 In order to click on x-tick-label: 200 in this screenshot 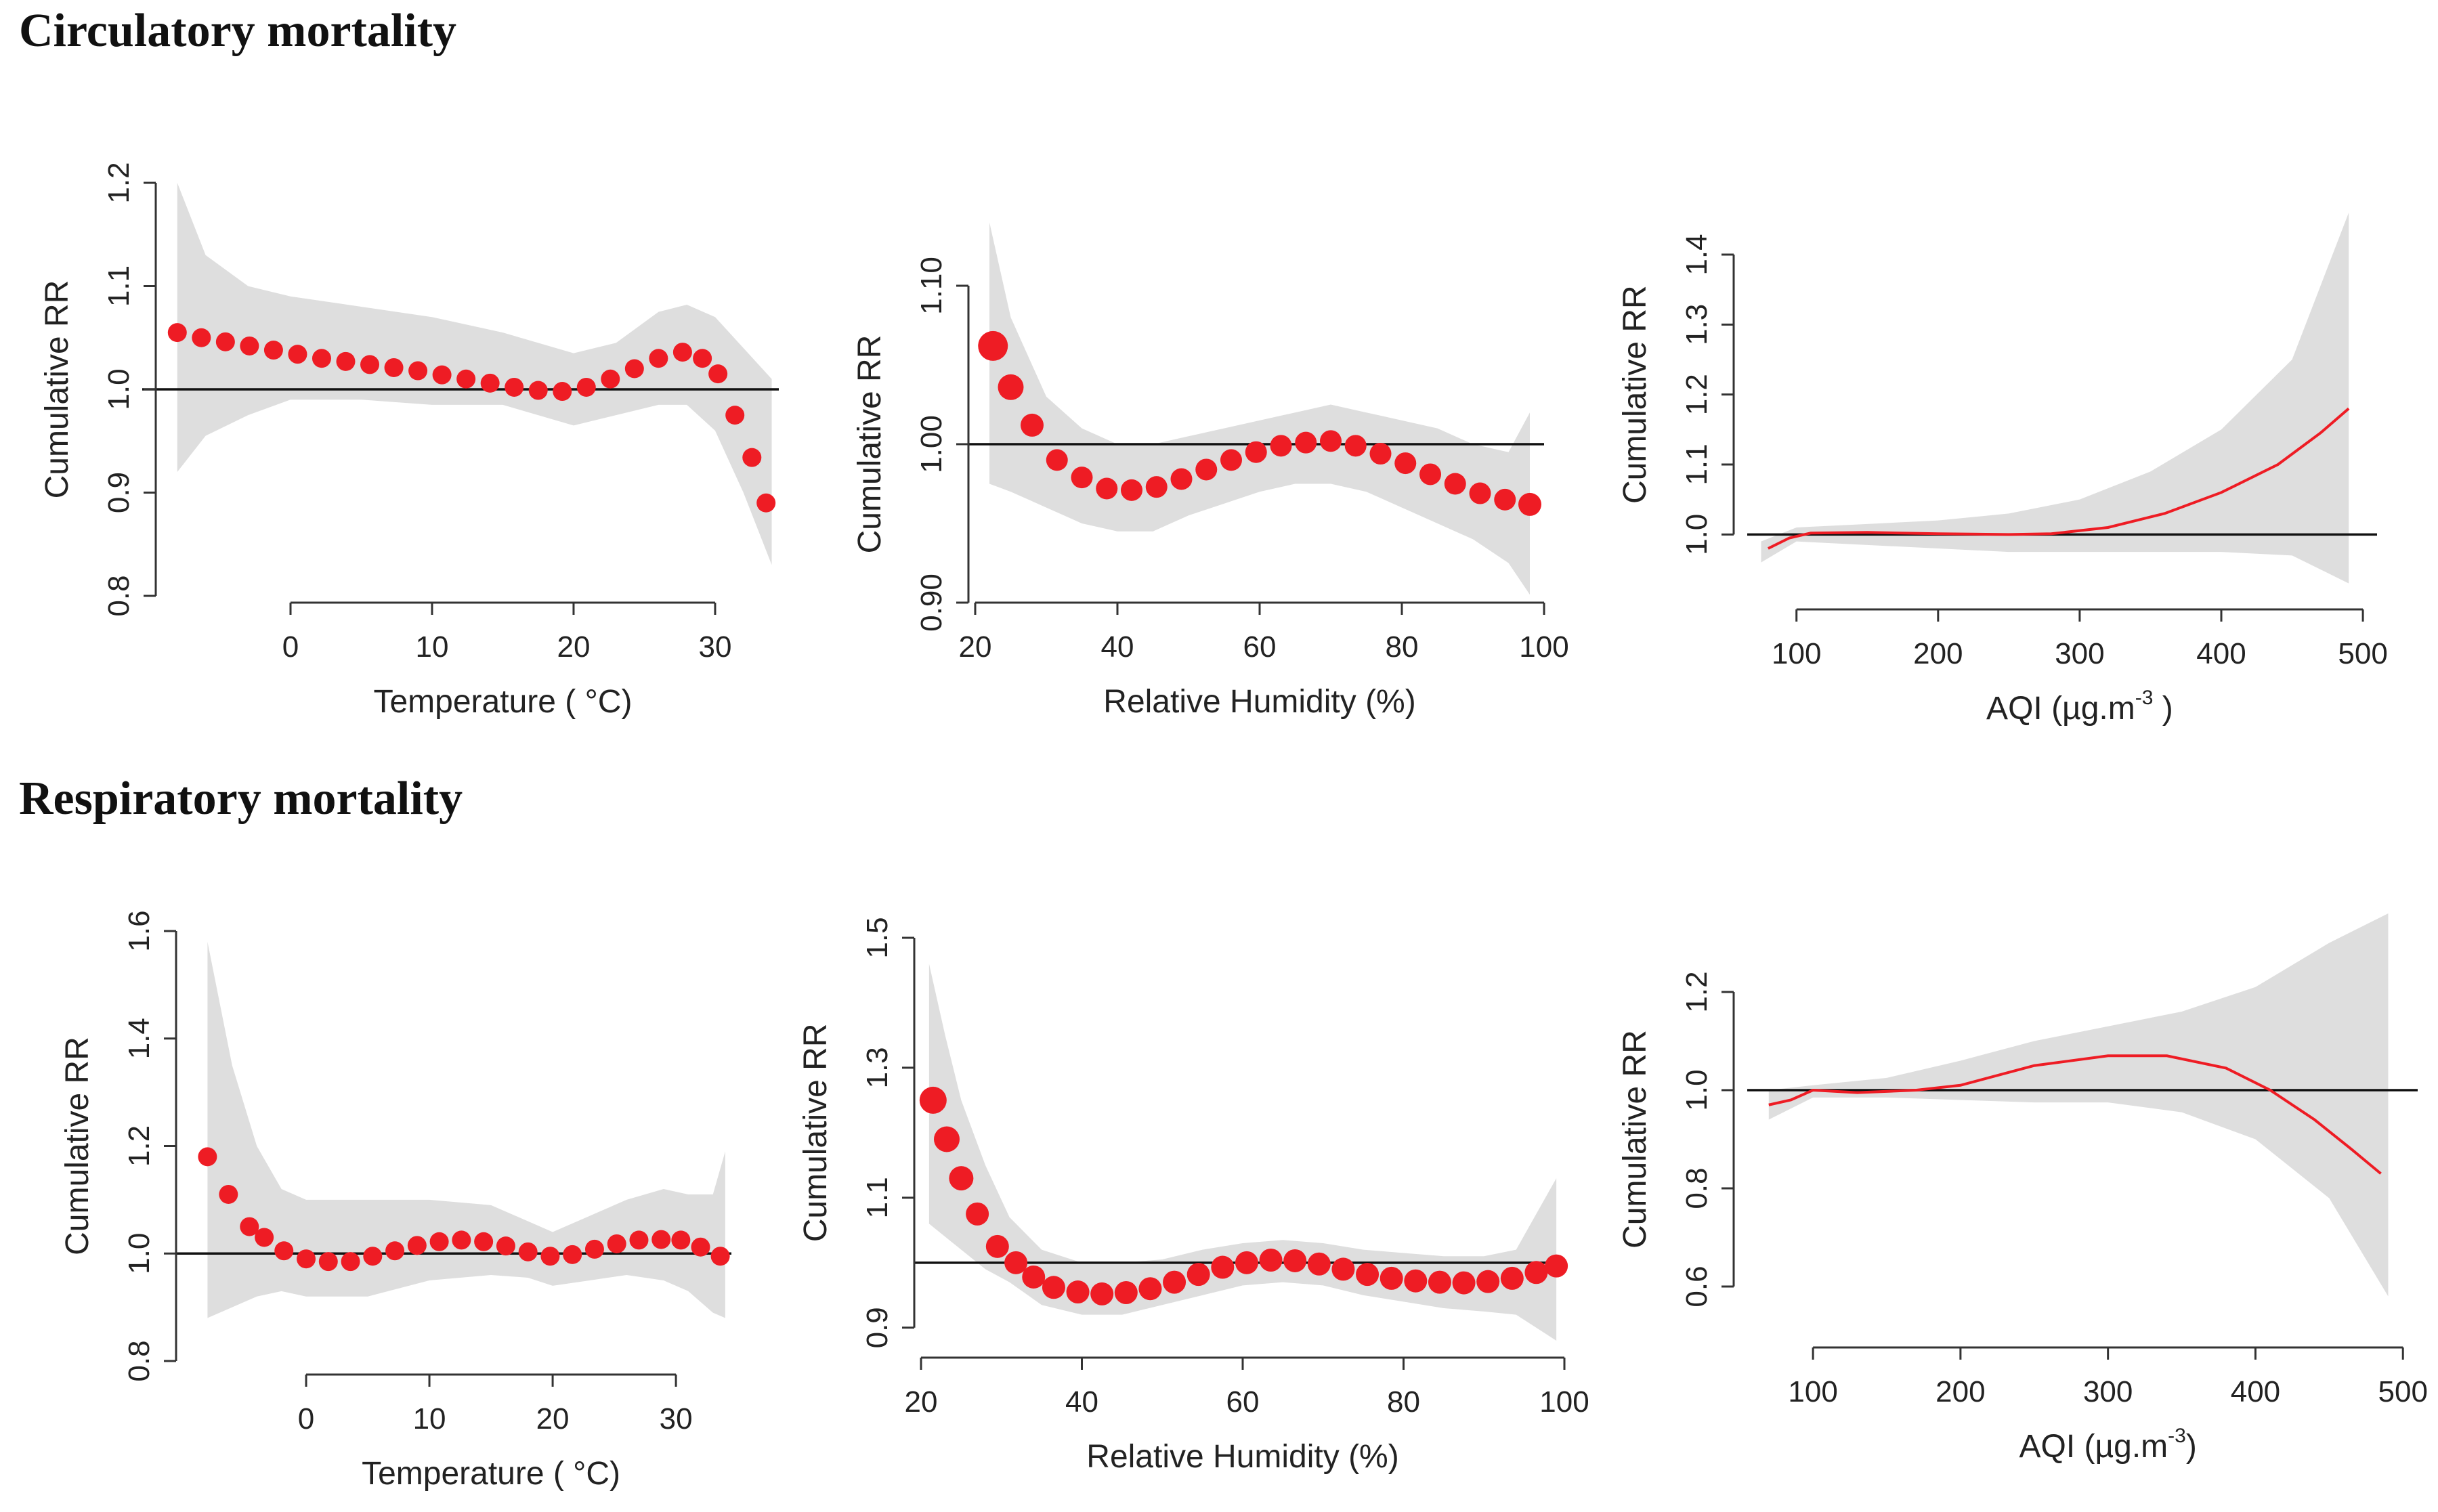, I will do `click(1938, 653)`.